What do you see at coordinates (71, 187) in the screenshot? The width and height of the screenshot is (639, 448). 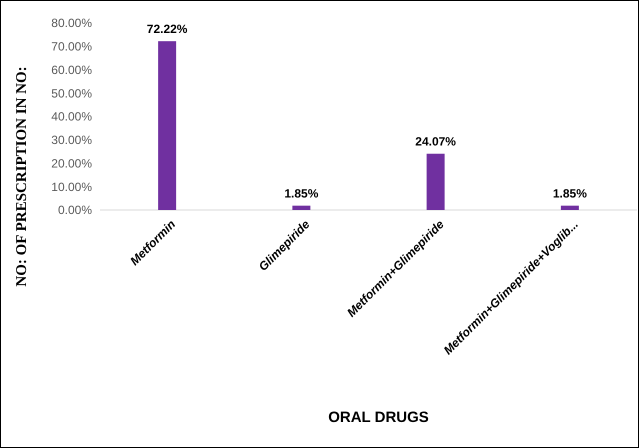 I see `y-tick-label: 10.00%` at bounding box center [71, 187].